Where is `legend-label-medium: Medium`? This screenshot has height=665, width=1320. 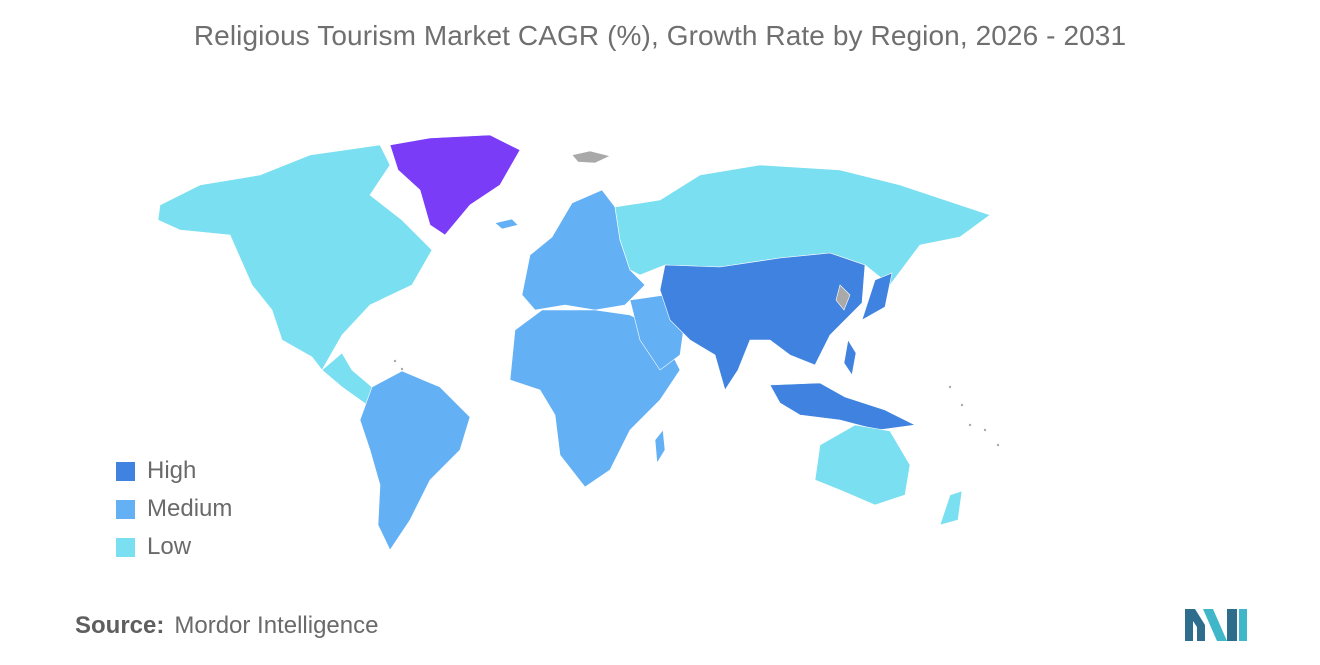
legend-label-medium: Medium is located at coordinates (190, 508).